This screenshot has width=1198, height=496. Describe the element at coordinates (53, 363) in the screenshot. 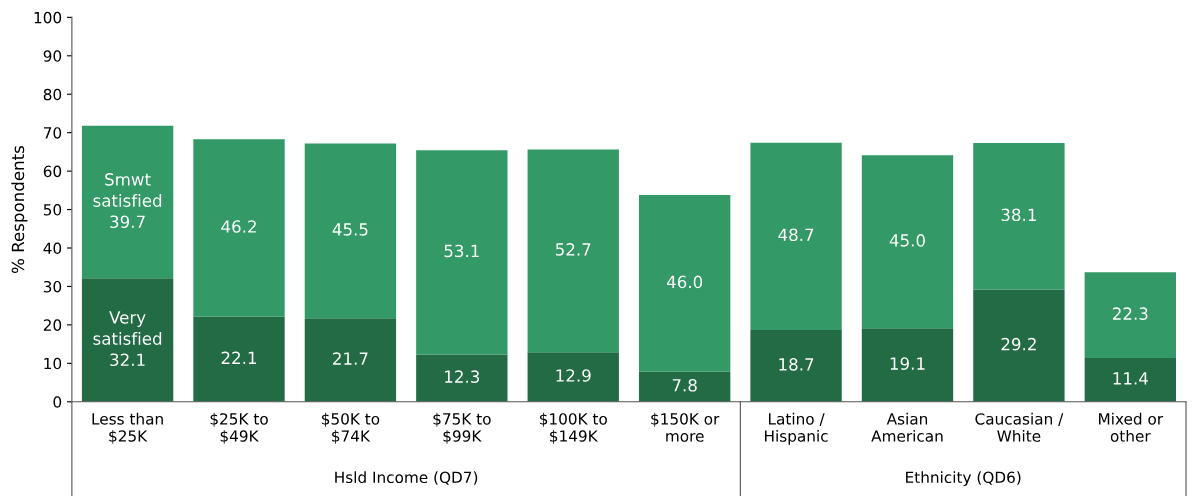

I see `y-tick-label: 10` at that location.